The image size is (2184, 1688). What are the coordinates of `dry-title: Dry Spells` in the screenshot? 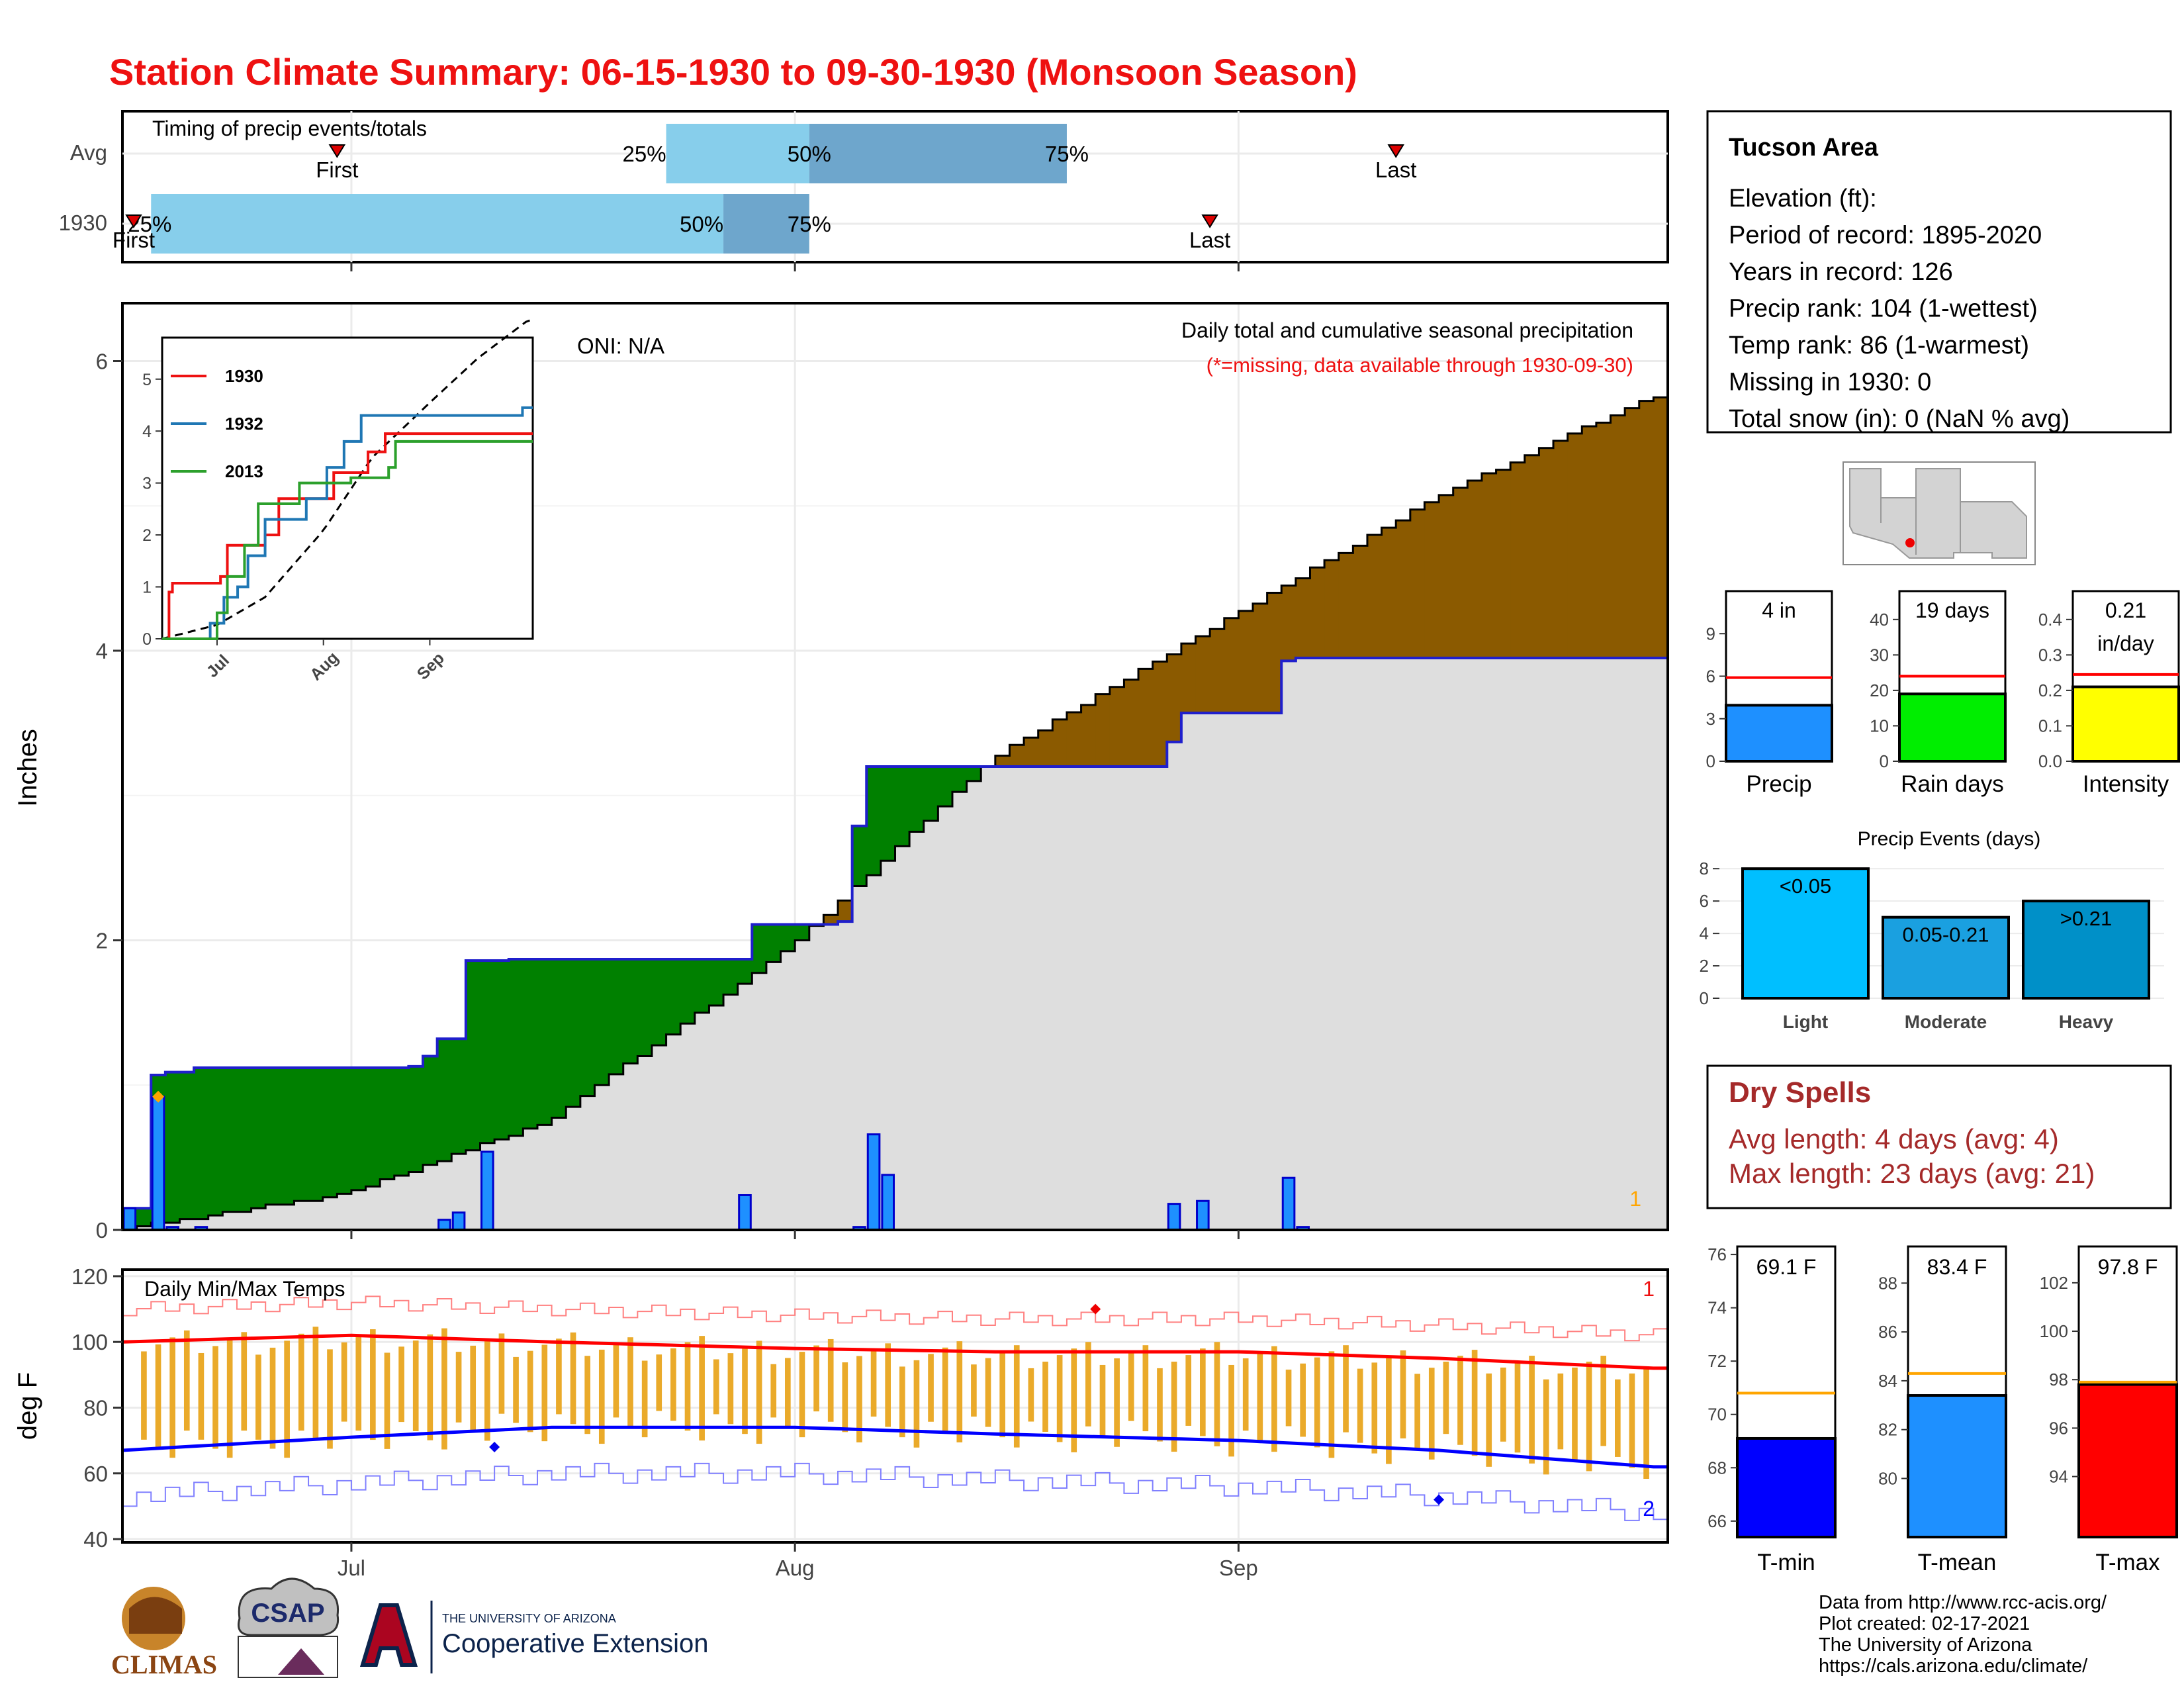 It's located at (1800, 1092).